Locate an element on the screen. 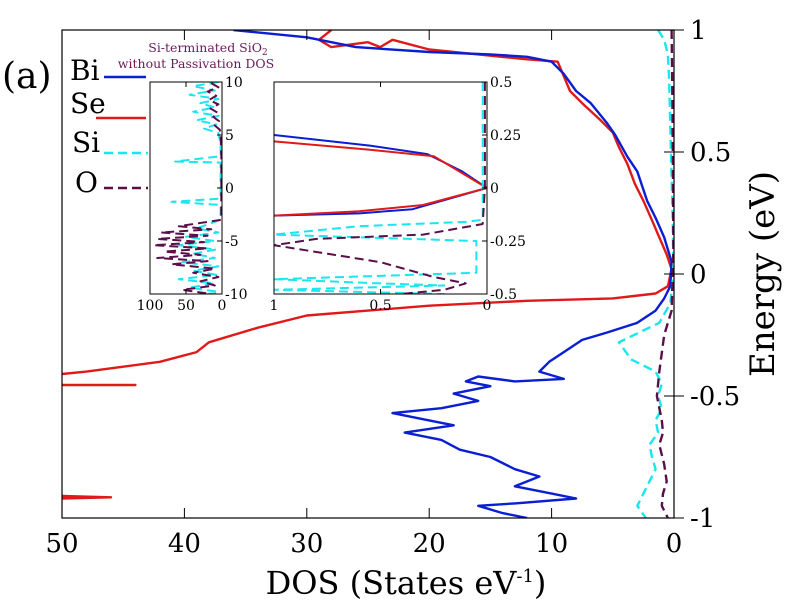 This screenshot has width=792, height=612. main-xtick-label: 40 is located at coordinates (184, 544).